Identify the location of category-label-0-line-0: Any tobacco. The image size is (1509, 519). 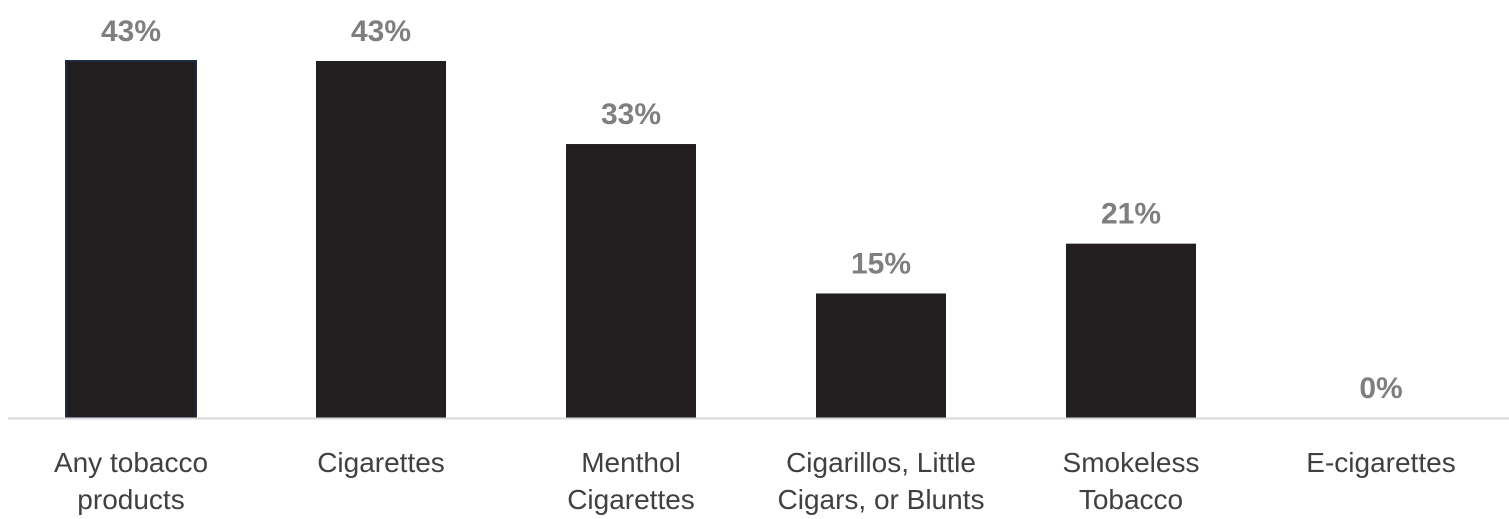
(131, 462).